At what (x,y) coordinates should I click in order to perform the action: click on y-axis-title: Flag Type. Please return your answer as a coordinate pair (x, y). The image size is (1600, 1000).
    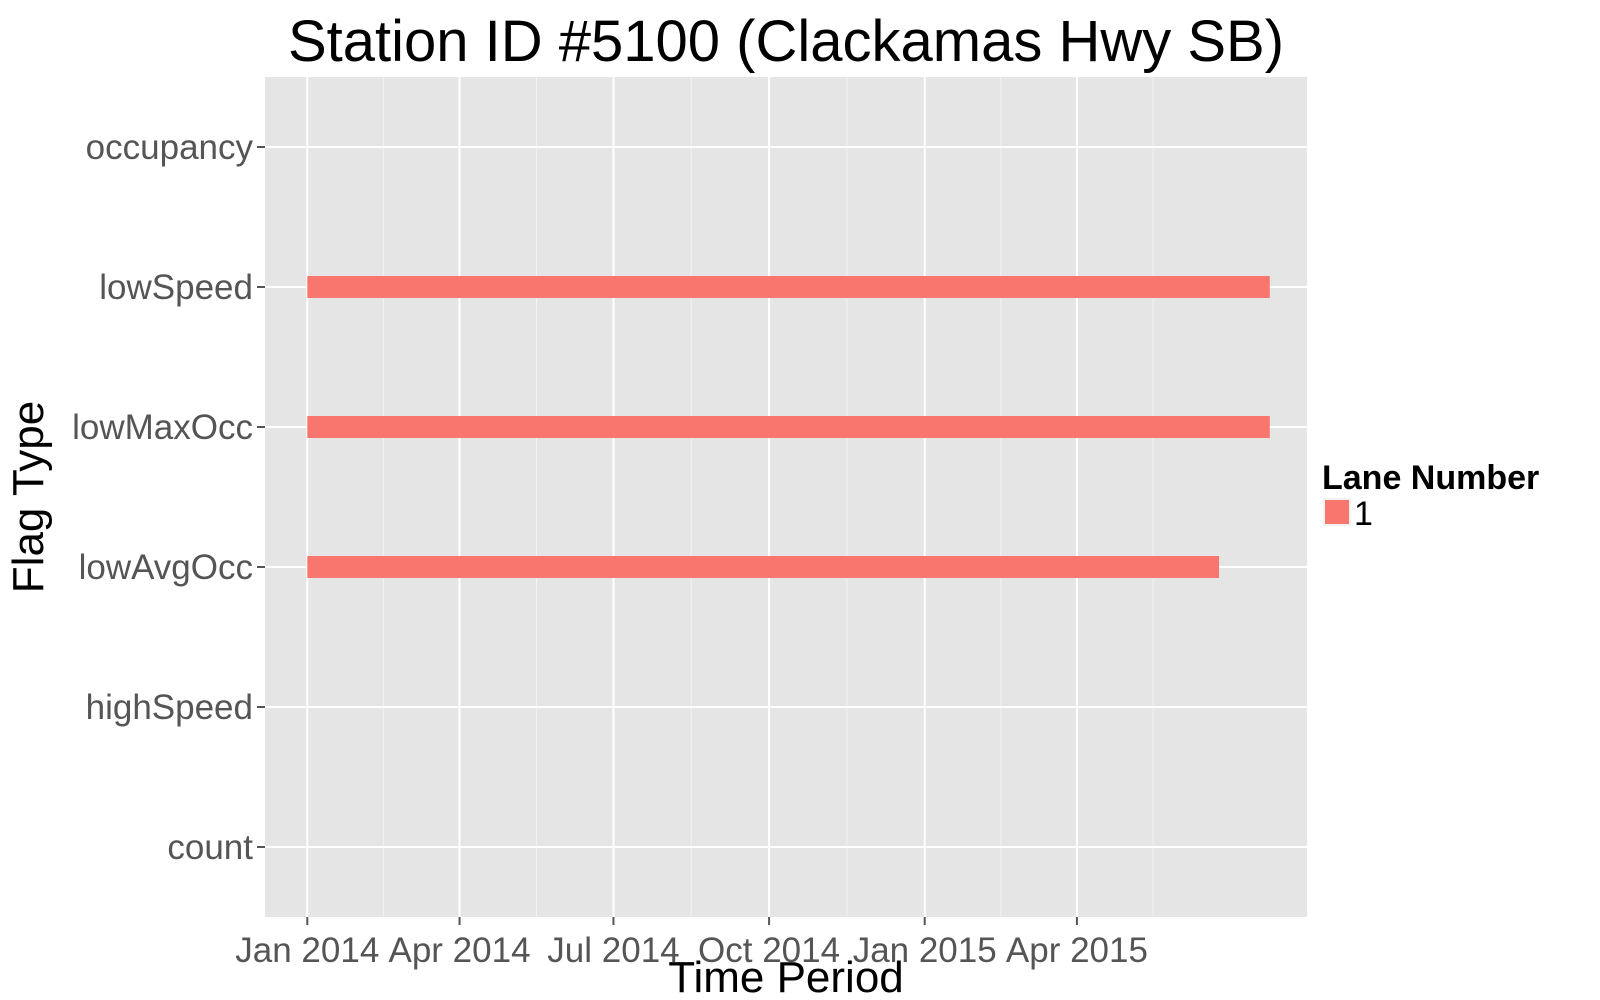
    Looking at the image, I should click on (28, 497).